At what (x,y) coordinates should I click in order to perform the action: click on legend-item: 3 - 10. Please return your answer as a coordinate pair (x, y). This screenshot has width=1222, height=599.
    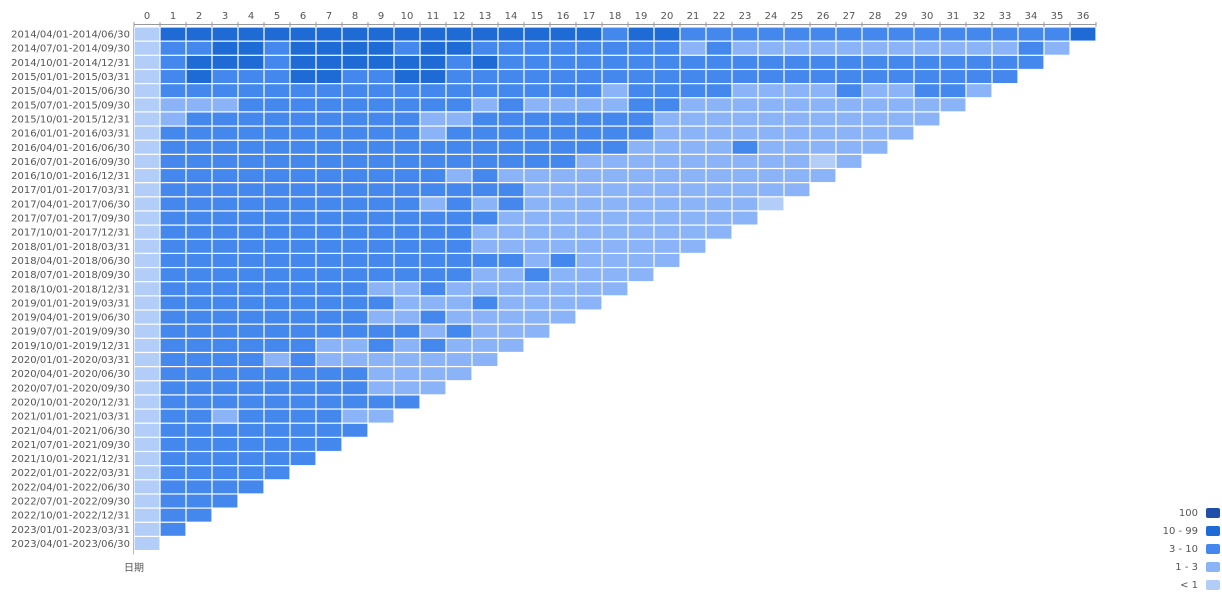
    Looking at the image, I should click on (1194, 549).